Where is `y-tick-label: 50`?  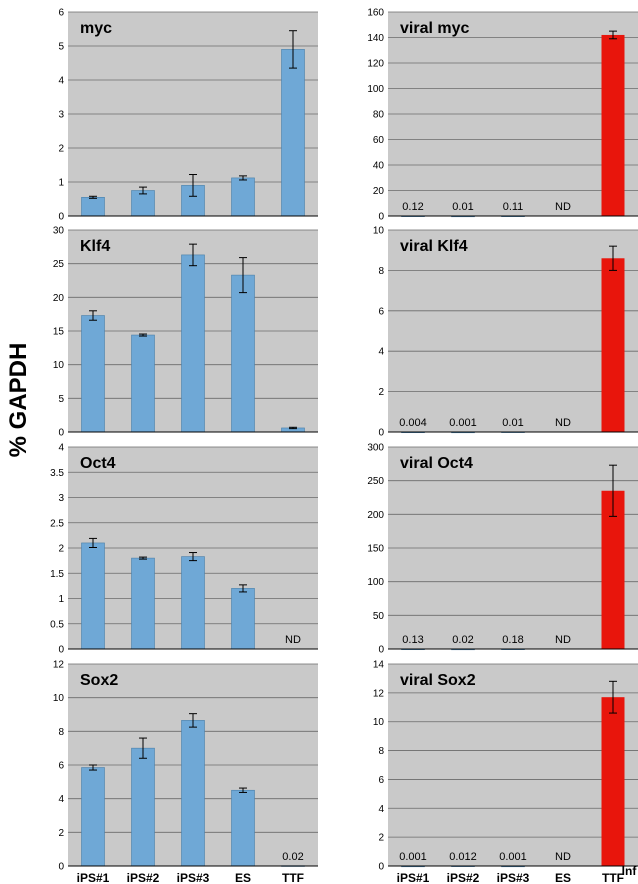 y-tick-label: 50 is located at coordinates (379, 616).